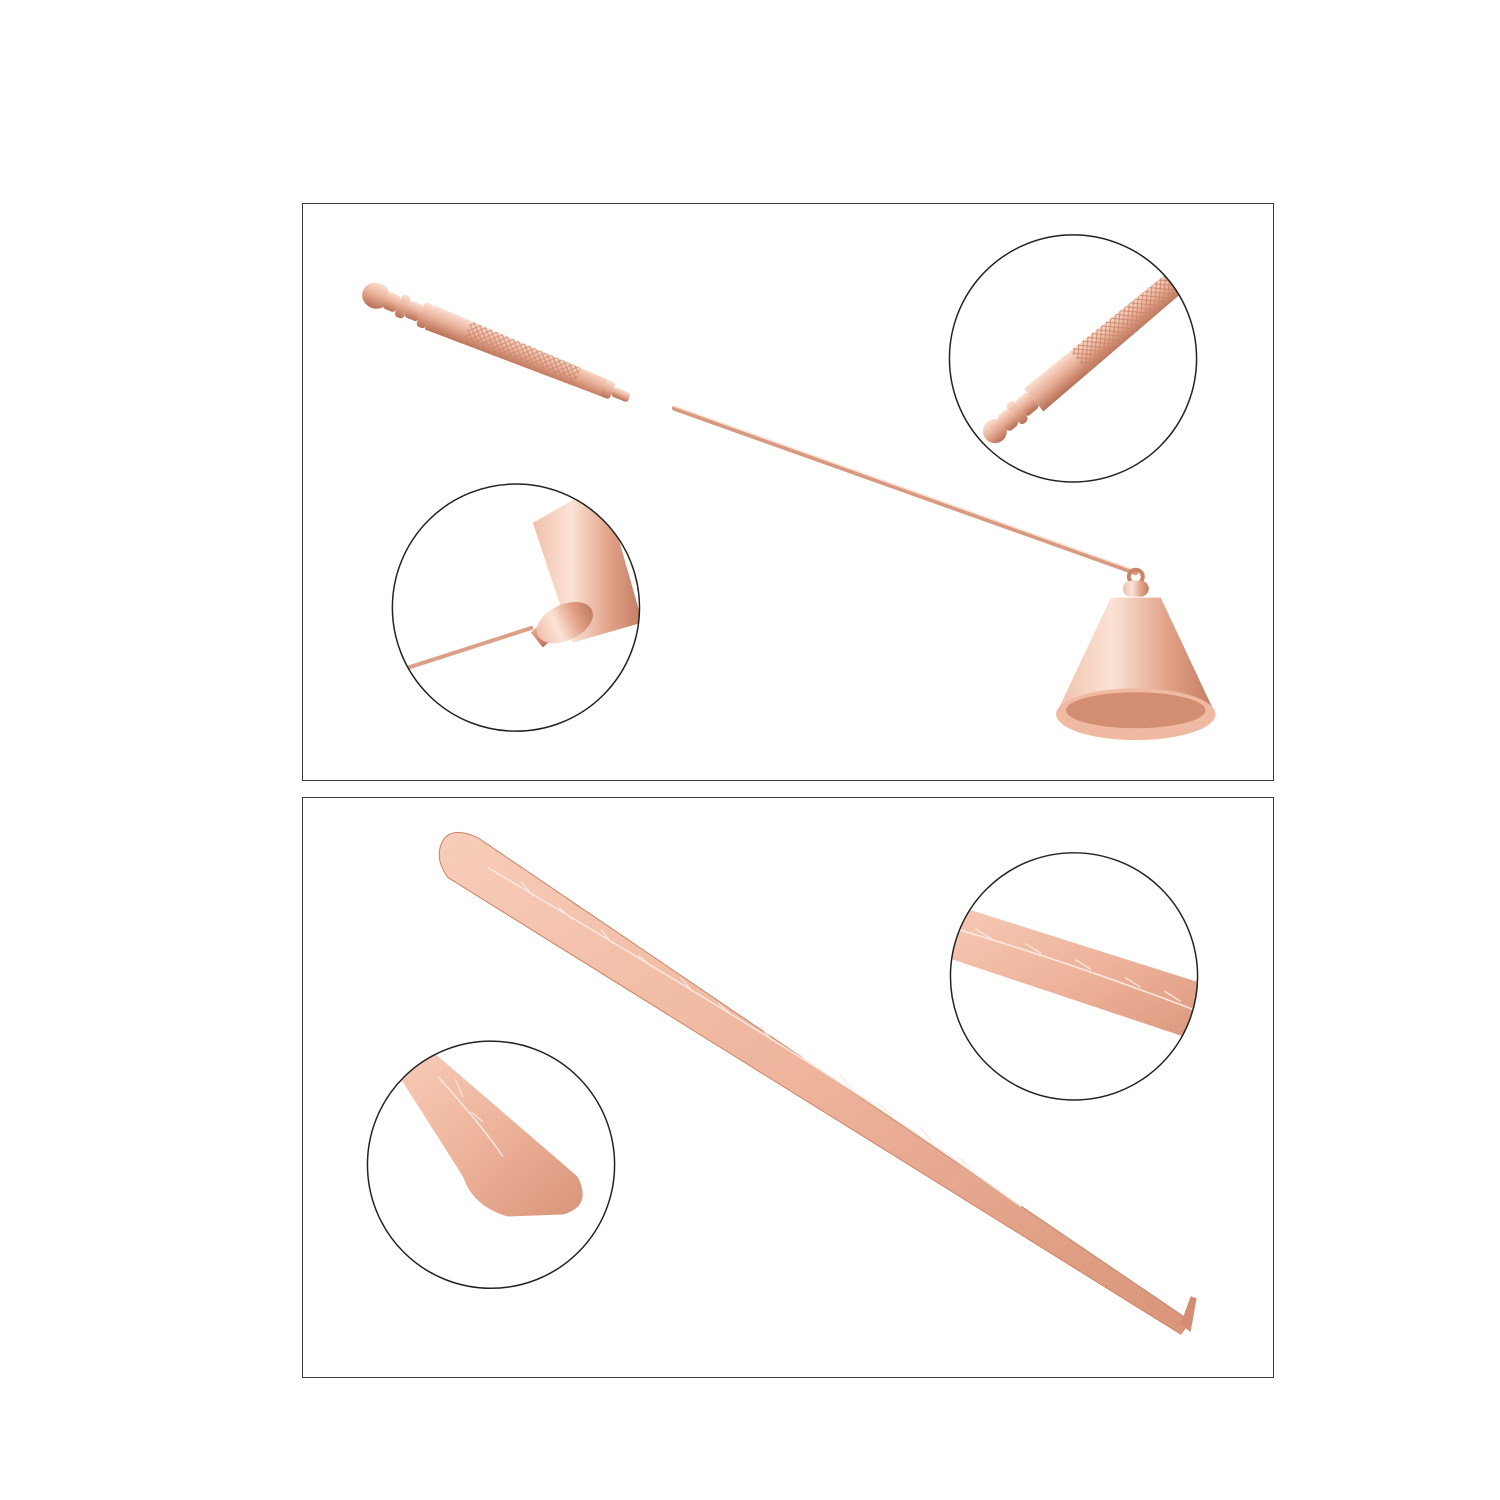 Image resolution: width=1500 pixels, height=1500 pixels. I want to click on snuffer-handle-closeup, so click(1073, 358).